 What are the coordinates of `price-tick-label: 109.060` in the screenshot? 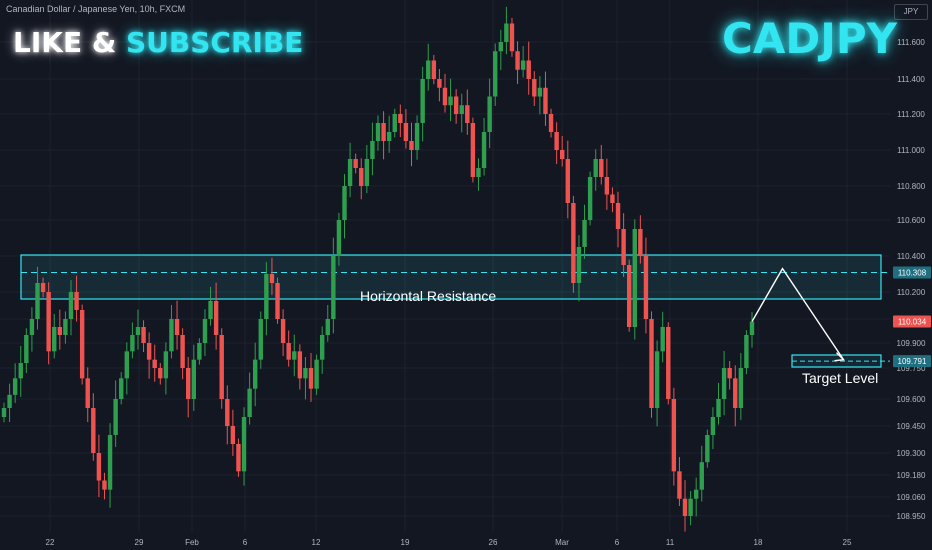 It's located at (911, 497).